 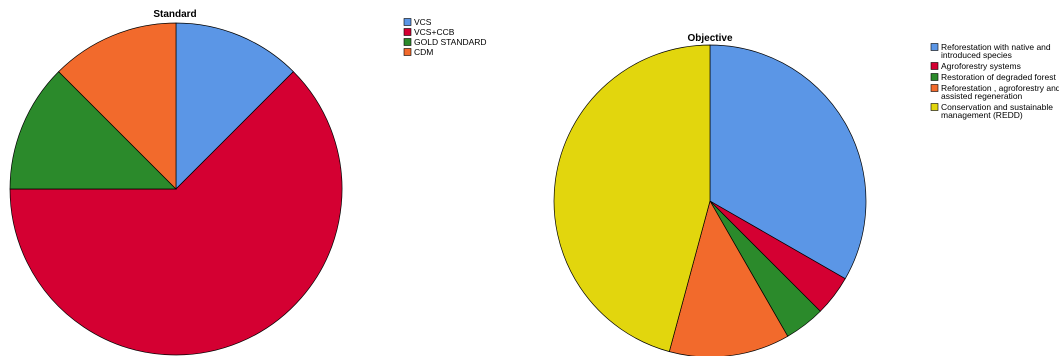 I want to click on legend-label: GOLD STANDARD, so click(x=450, y=42).